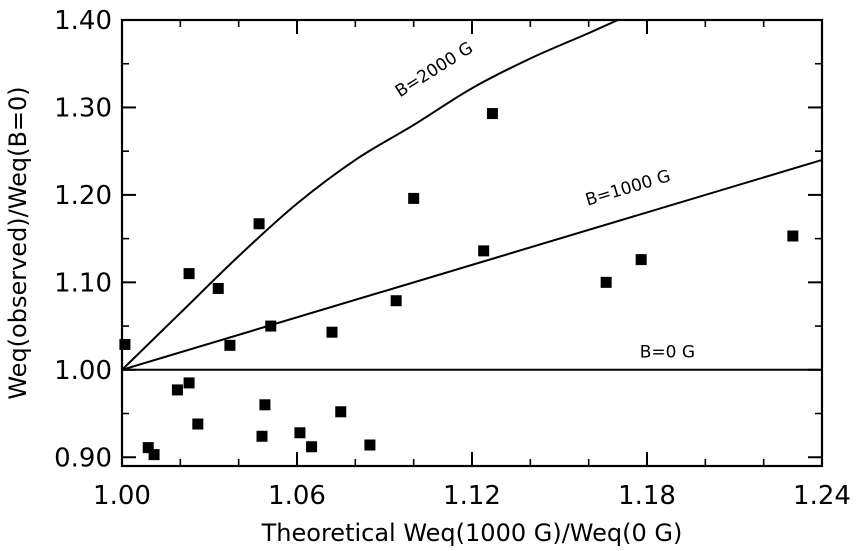  Describe the element at coordinates (667, 353) in the screenshot. I see `curve-label: B=0 G` at that location.